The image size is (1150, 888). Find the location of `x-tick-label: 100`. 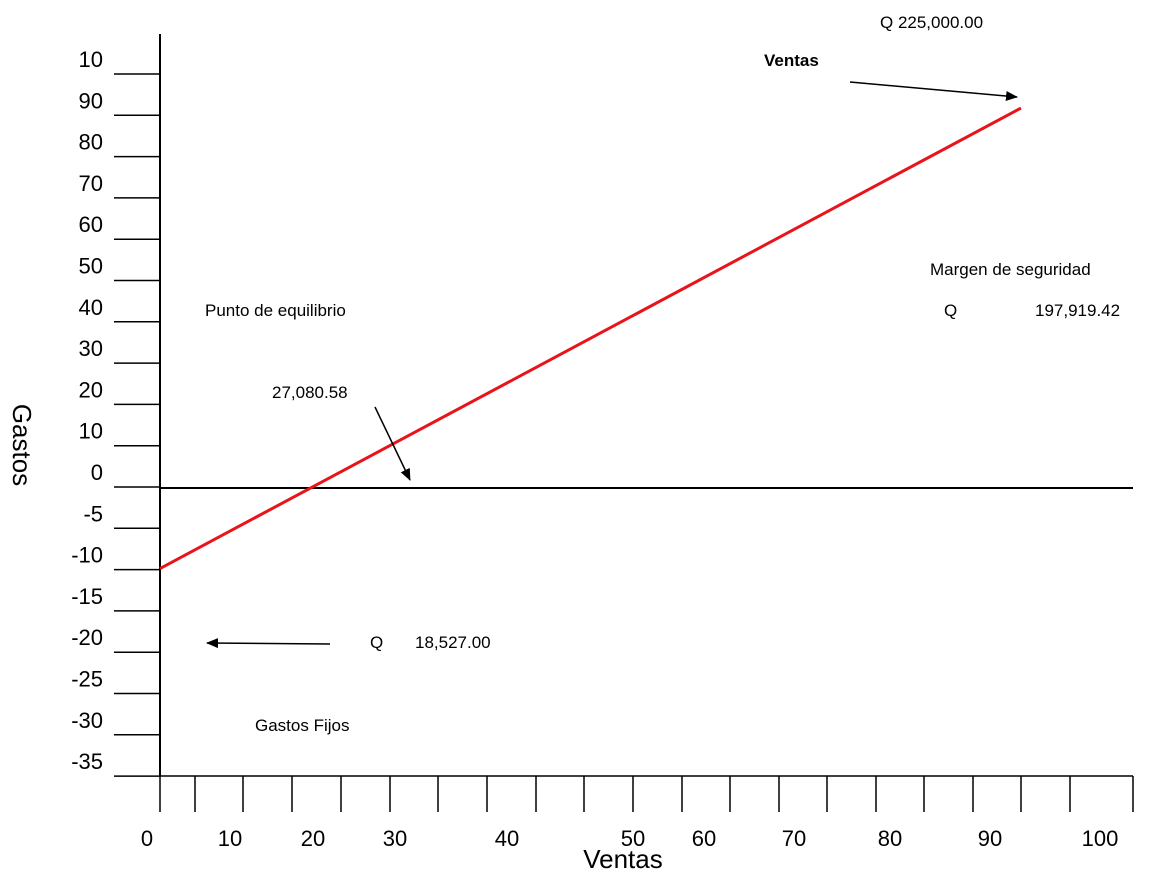

x-tick-label: 100 is located at coordinates (1100, 838).